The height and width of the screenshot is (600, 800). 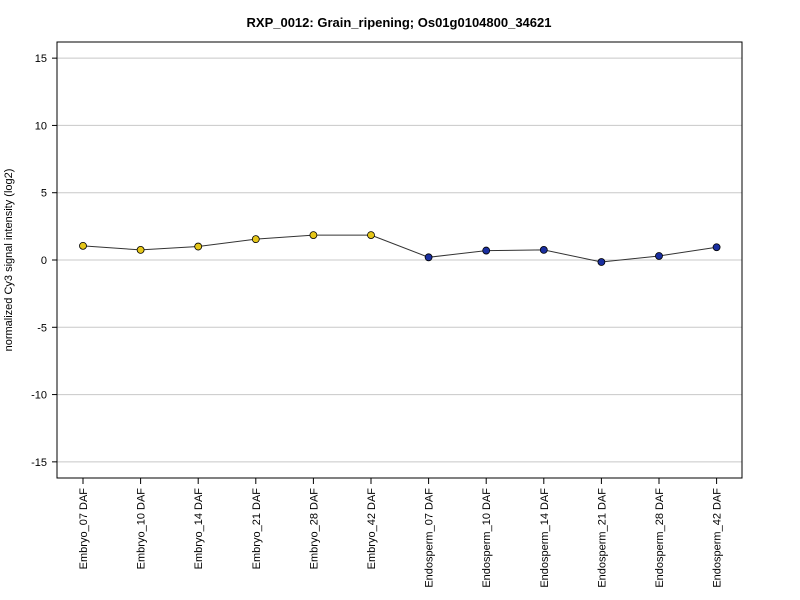 What do you see at coordinates (372, 529) in the screenshot?
I see `x-tick-label: Embryo_42 DAF` at bounding box center [372, 529].